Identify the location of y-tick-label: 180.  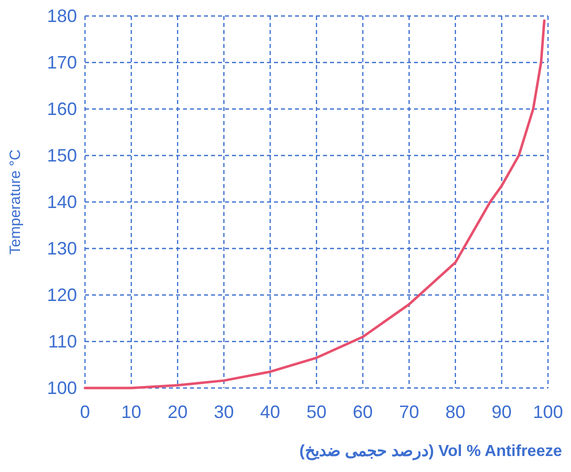
(61, 16).